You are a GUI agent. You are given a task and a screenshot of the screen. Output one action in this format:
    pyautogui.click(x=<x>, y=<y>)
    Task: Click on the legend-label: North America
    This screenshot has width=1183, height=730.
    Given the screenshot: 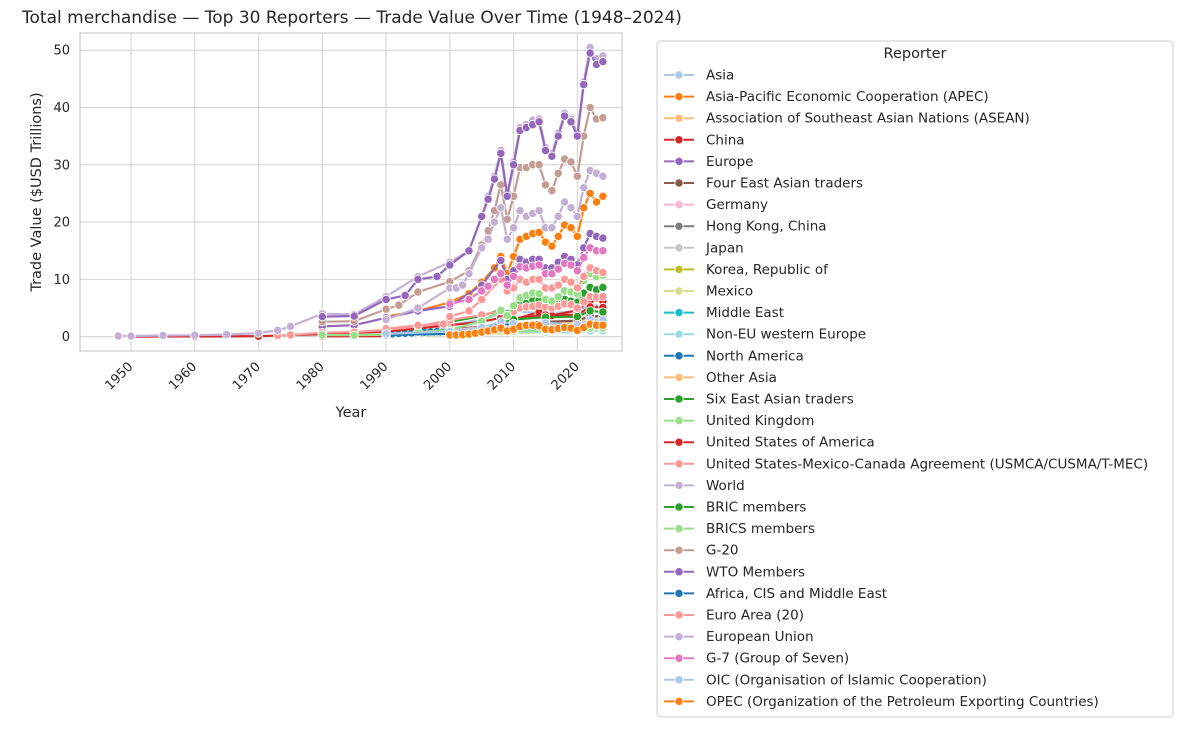 What is the action you would take?
    pyautogui.click(x=755, y=356)
    